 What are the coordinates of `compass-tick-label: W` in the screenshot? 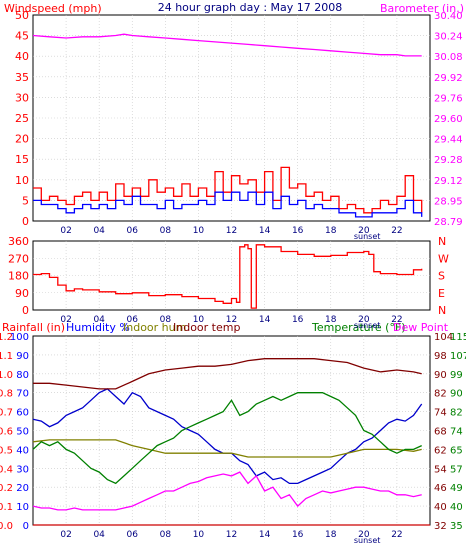 It's located at (443, 258).